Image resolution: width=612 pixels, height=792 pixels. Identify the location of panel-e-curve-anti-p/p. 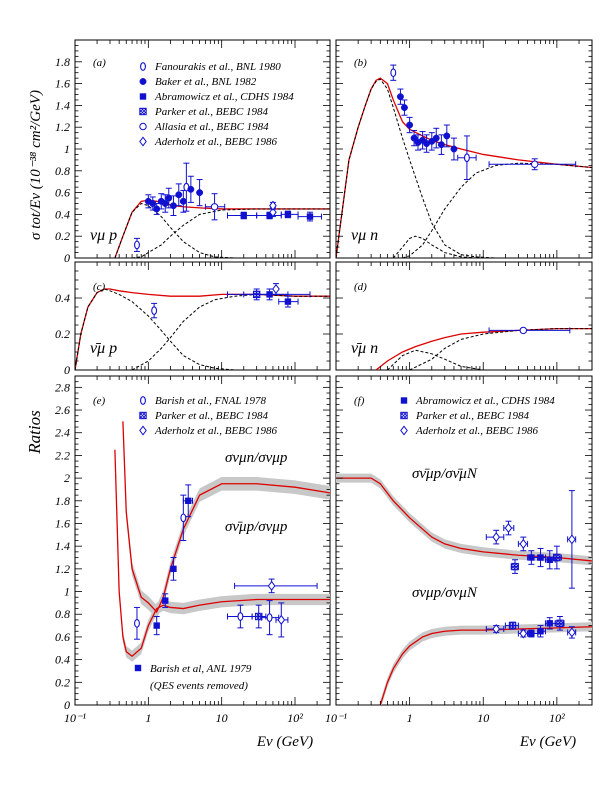
(222, 553).